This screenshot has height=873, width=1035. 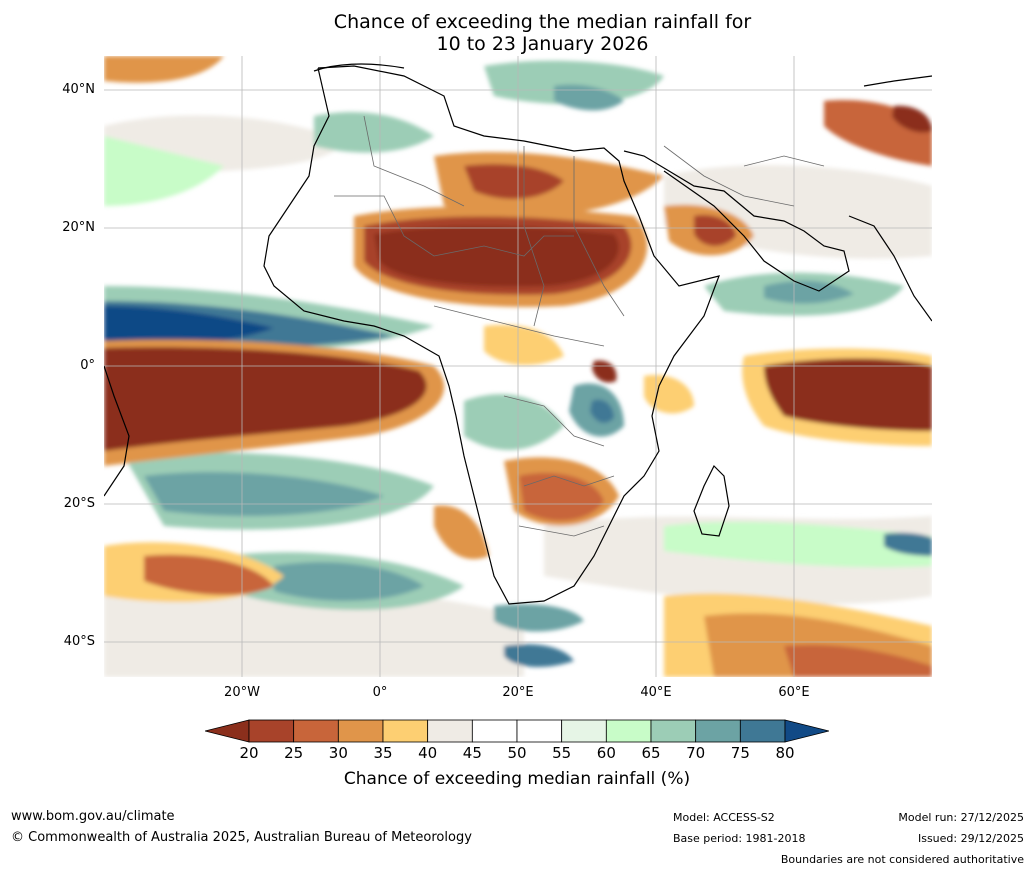 What do you see at coordinates (518, 692) in the screenshot?
I see `lon-label-20e: 20°E` at bounding box center [518, 692].